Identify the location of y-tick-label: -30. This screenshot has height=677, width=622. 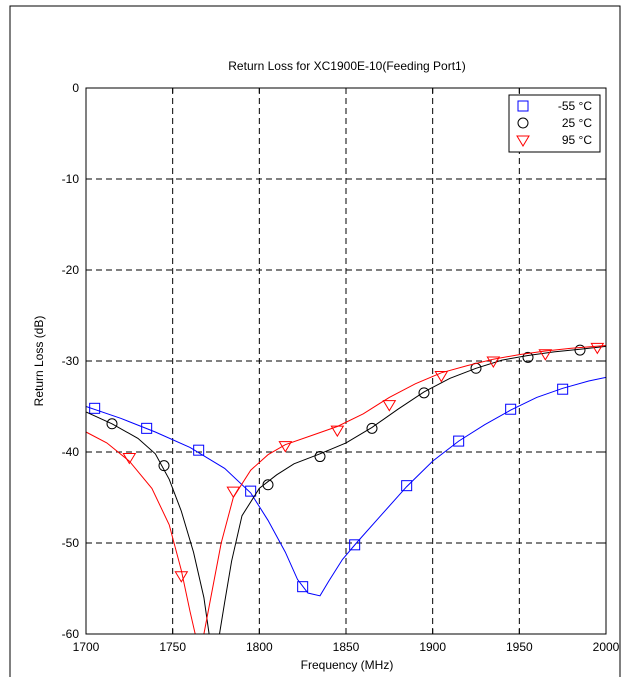
(71, 361).